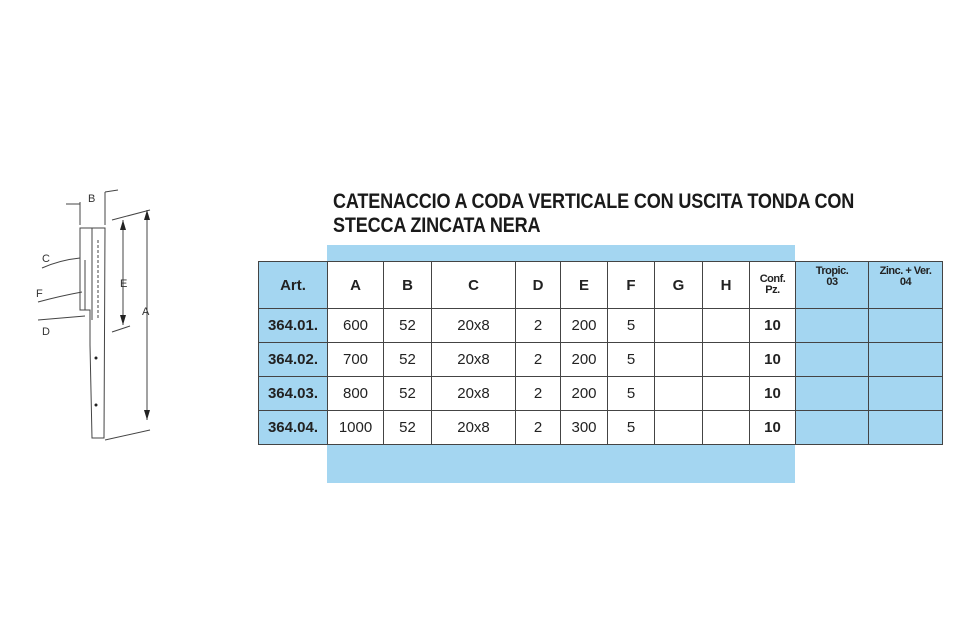 The width and height of the screenshot is (960, 640). I want to click on table-row: 364.01. 600 52 20x8 2 200 5 10, so click(600, 325).